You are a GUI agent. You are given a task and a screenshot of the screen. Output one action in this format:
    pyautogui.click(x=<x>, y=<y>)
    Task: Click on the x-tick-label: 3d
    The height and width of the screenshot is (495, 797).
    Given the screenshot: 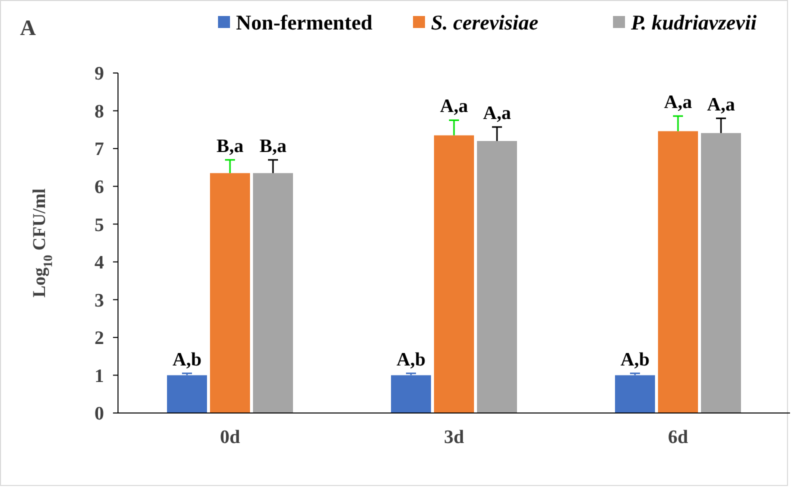 What is the action you would take?
    pyautogui.click(x=454, y=437)
    